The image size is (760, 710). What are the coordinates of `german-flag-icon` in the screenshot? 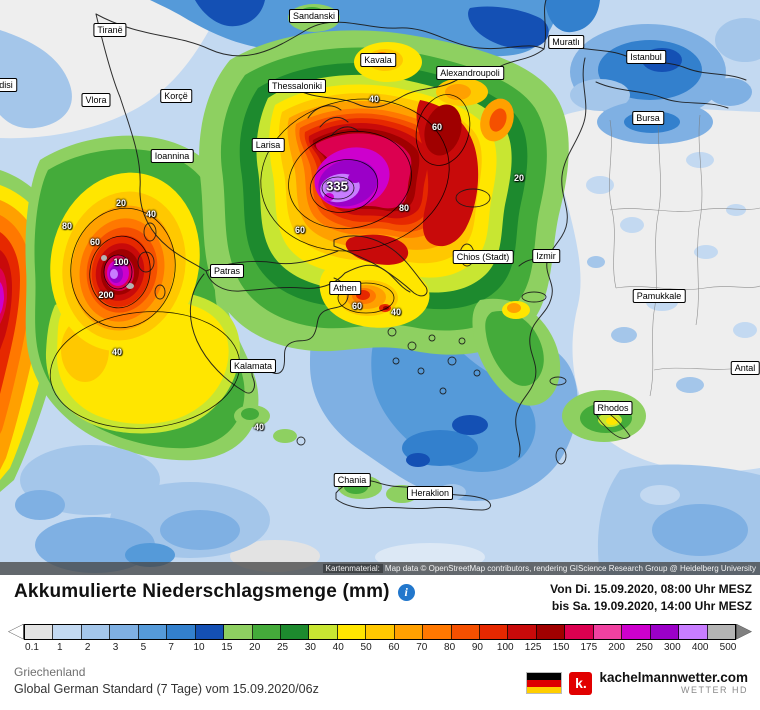 It's located at (544, 683).